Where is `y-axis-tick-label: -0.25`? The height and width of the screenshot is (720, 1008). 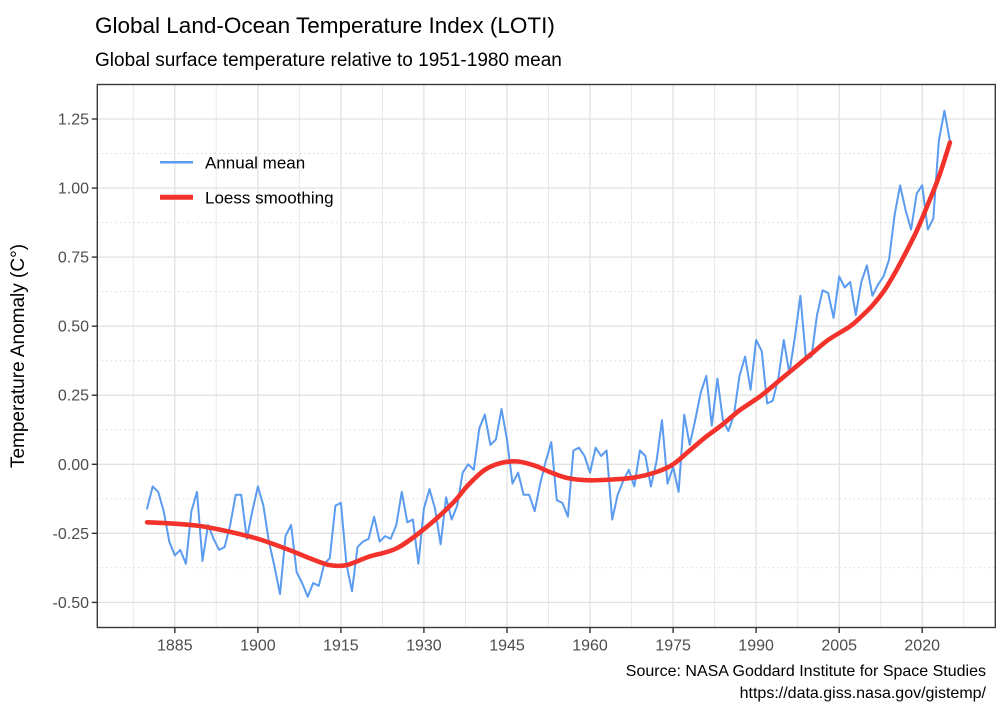
y-axis-tick-label: -0.25 is located at coordinates (71, 534).